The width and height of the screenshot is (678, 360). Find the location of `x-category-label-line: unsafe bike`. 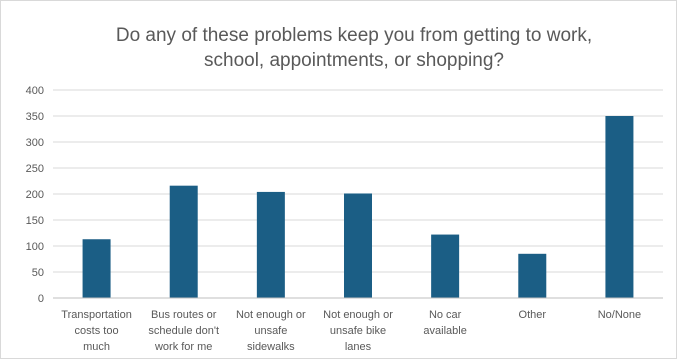

x-category-label-line: unsafe bike is located at coordinates (358, 331).